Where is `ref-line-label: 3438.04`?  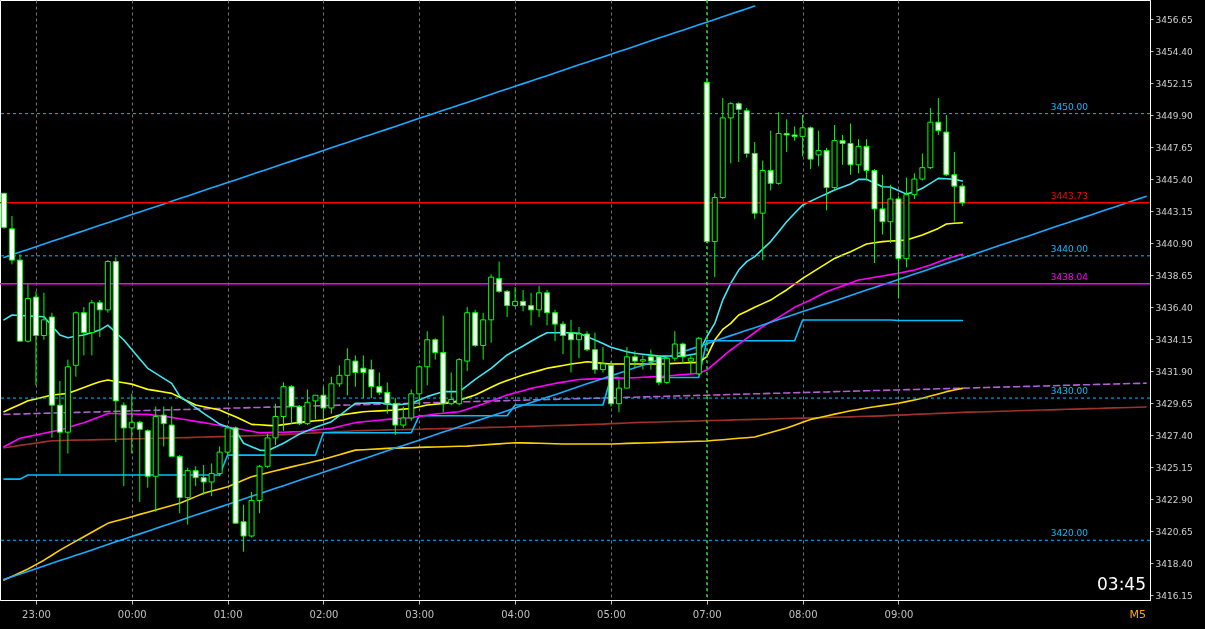 ref-line-label: 3438.04 is located at coordinates (1069, 276).